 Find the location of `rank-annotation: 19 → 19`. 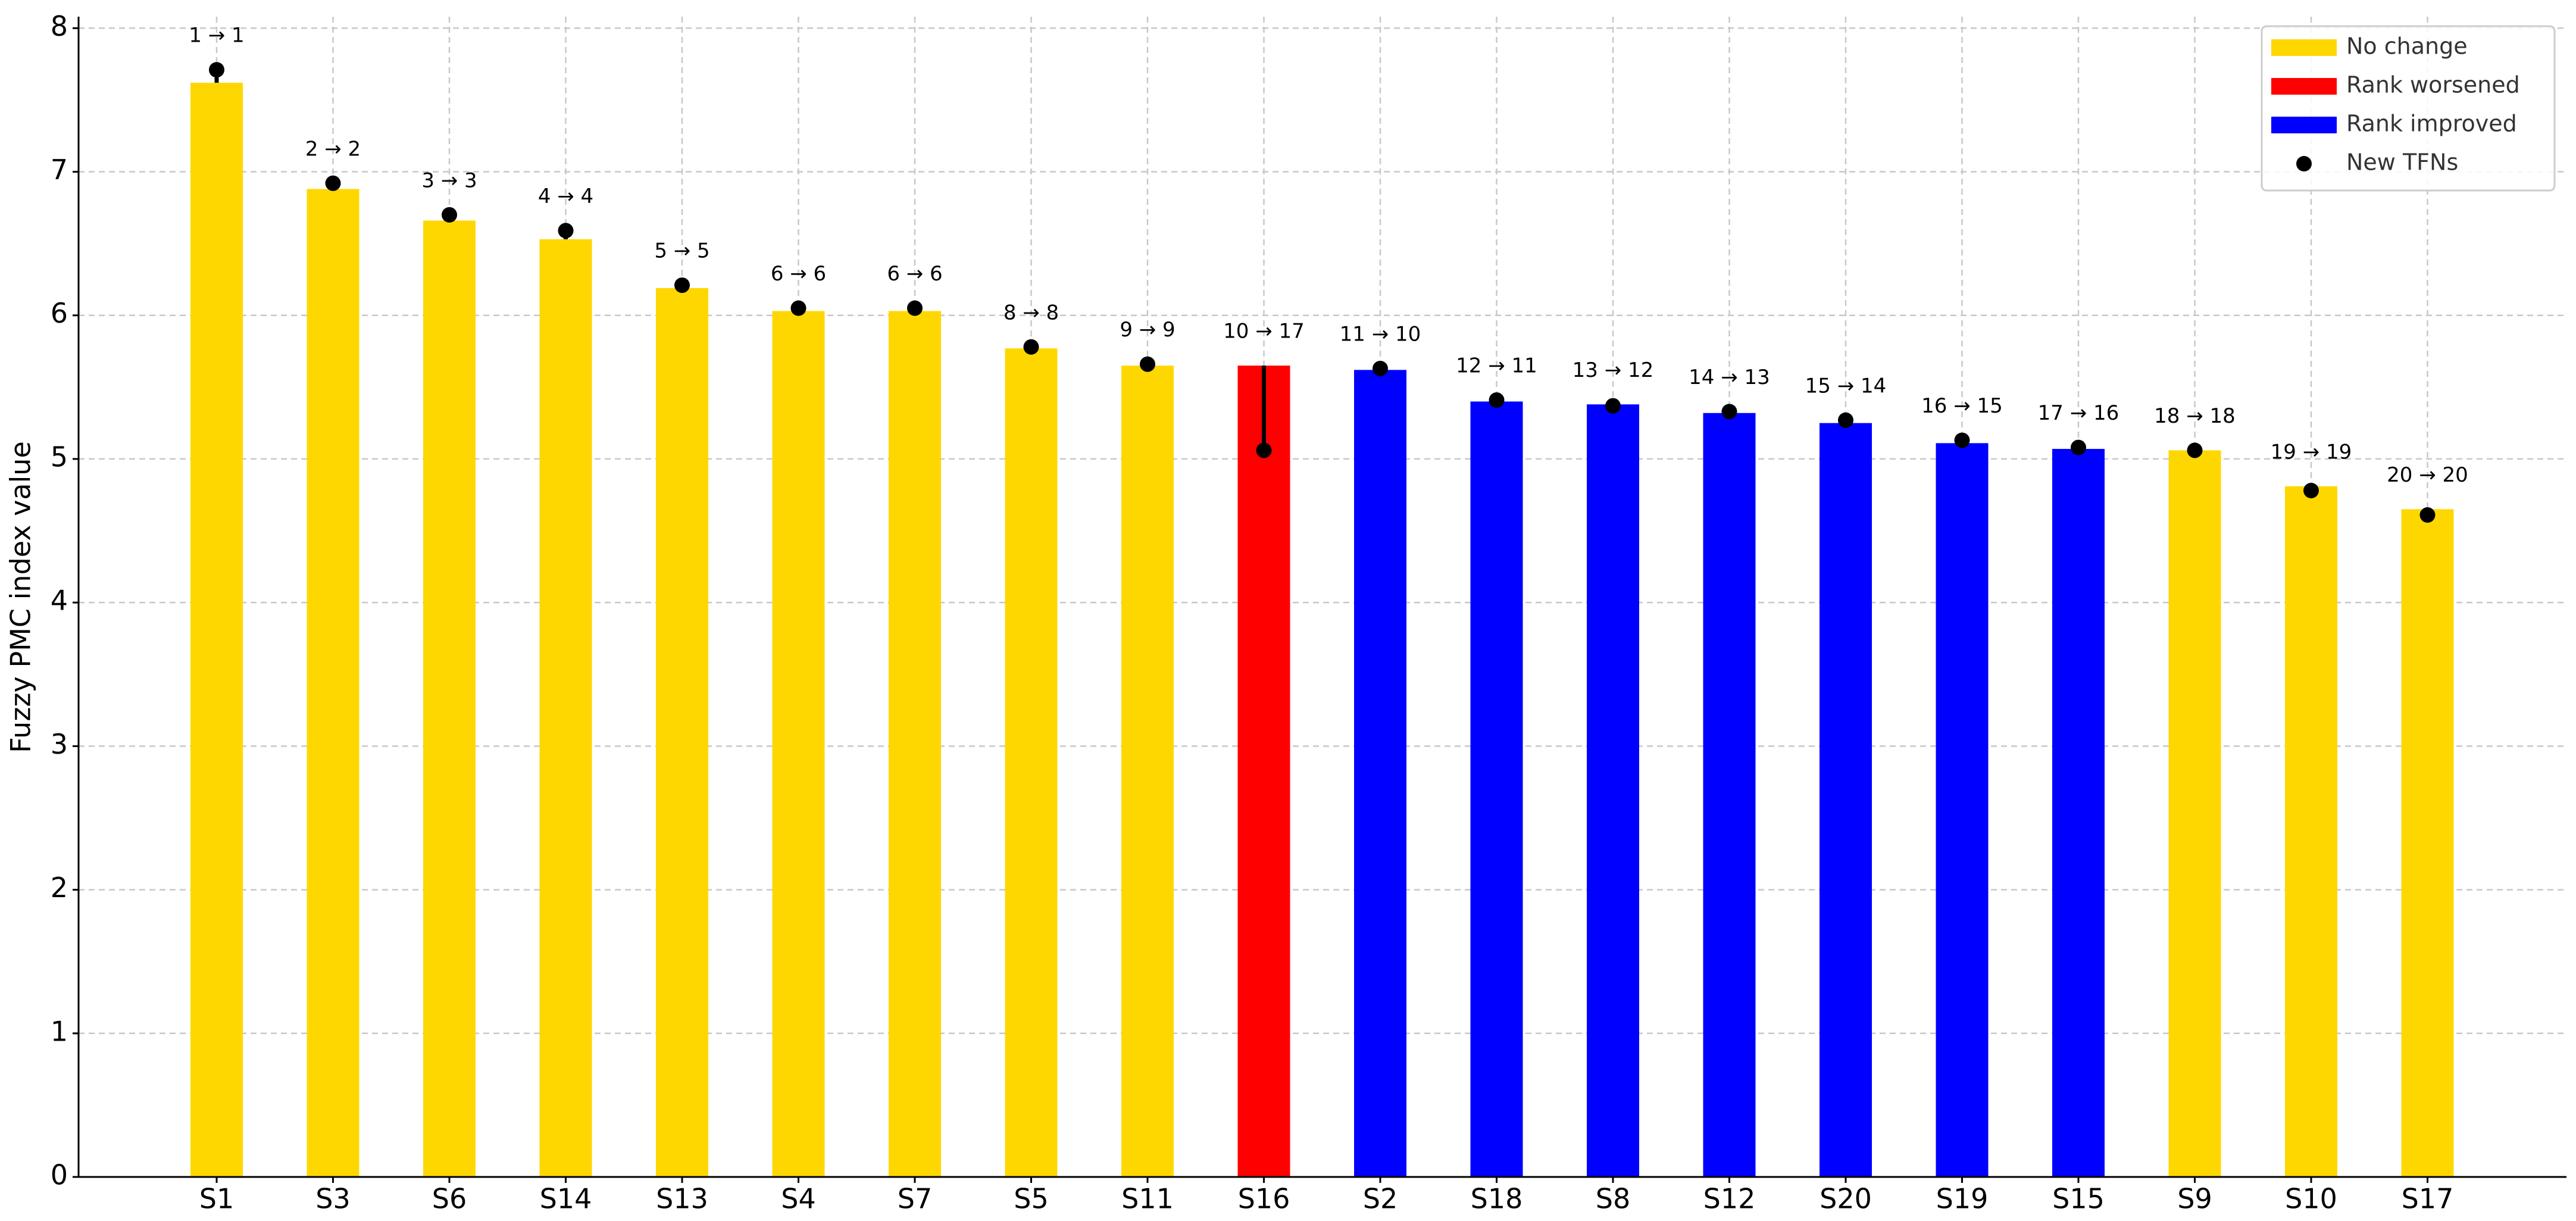

rank-annotation: 19 → 19 is located at coordinates (2311, 452).